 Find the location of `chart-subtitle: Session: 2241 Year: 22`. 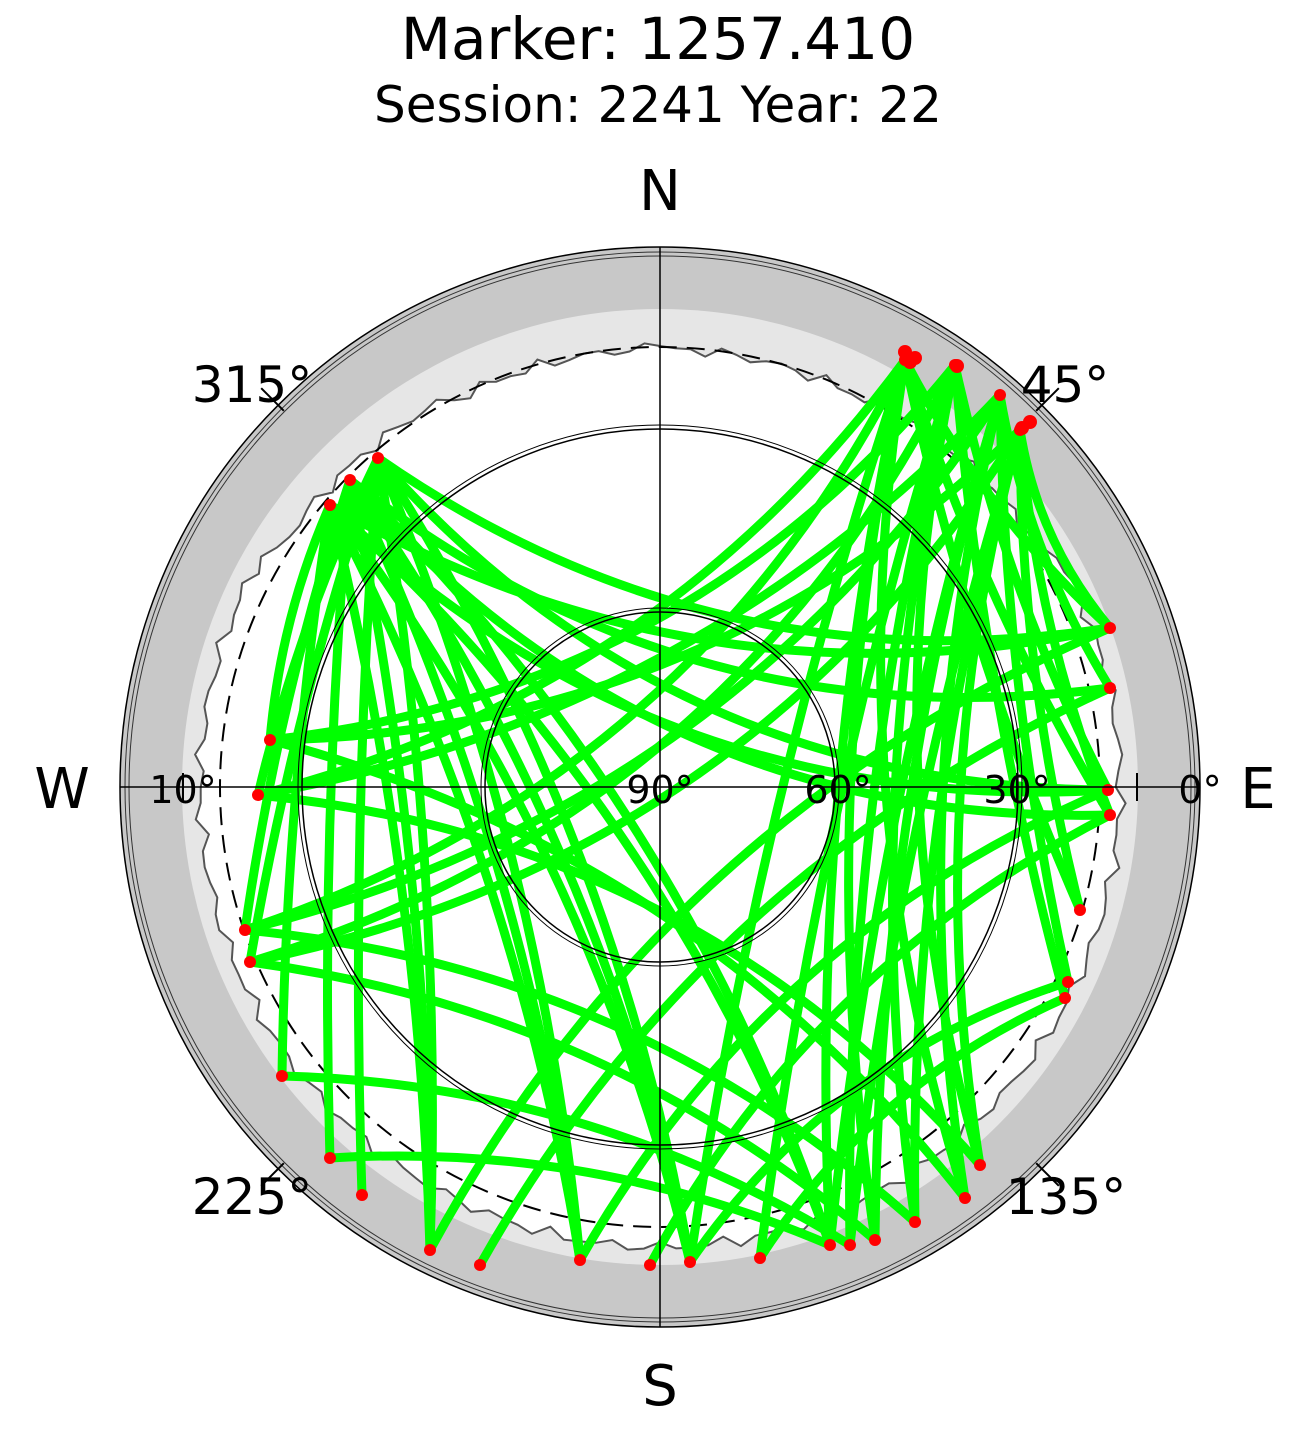

chart-subtitle: Session: 2241 Year: 22 is located at coordinates (658, 105).